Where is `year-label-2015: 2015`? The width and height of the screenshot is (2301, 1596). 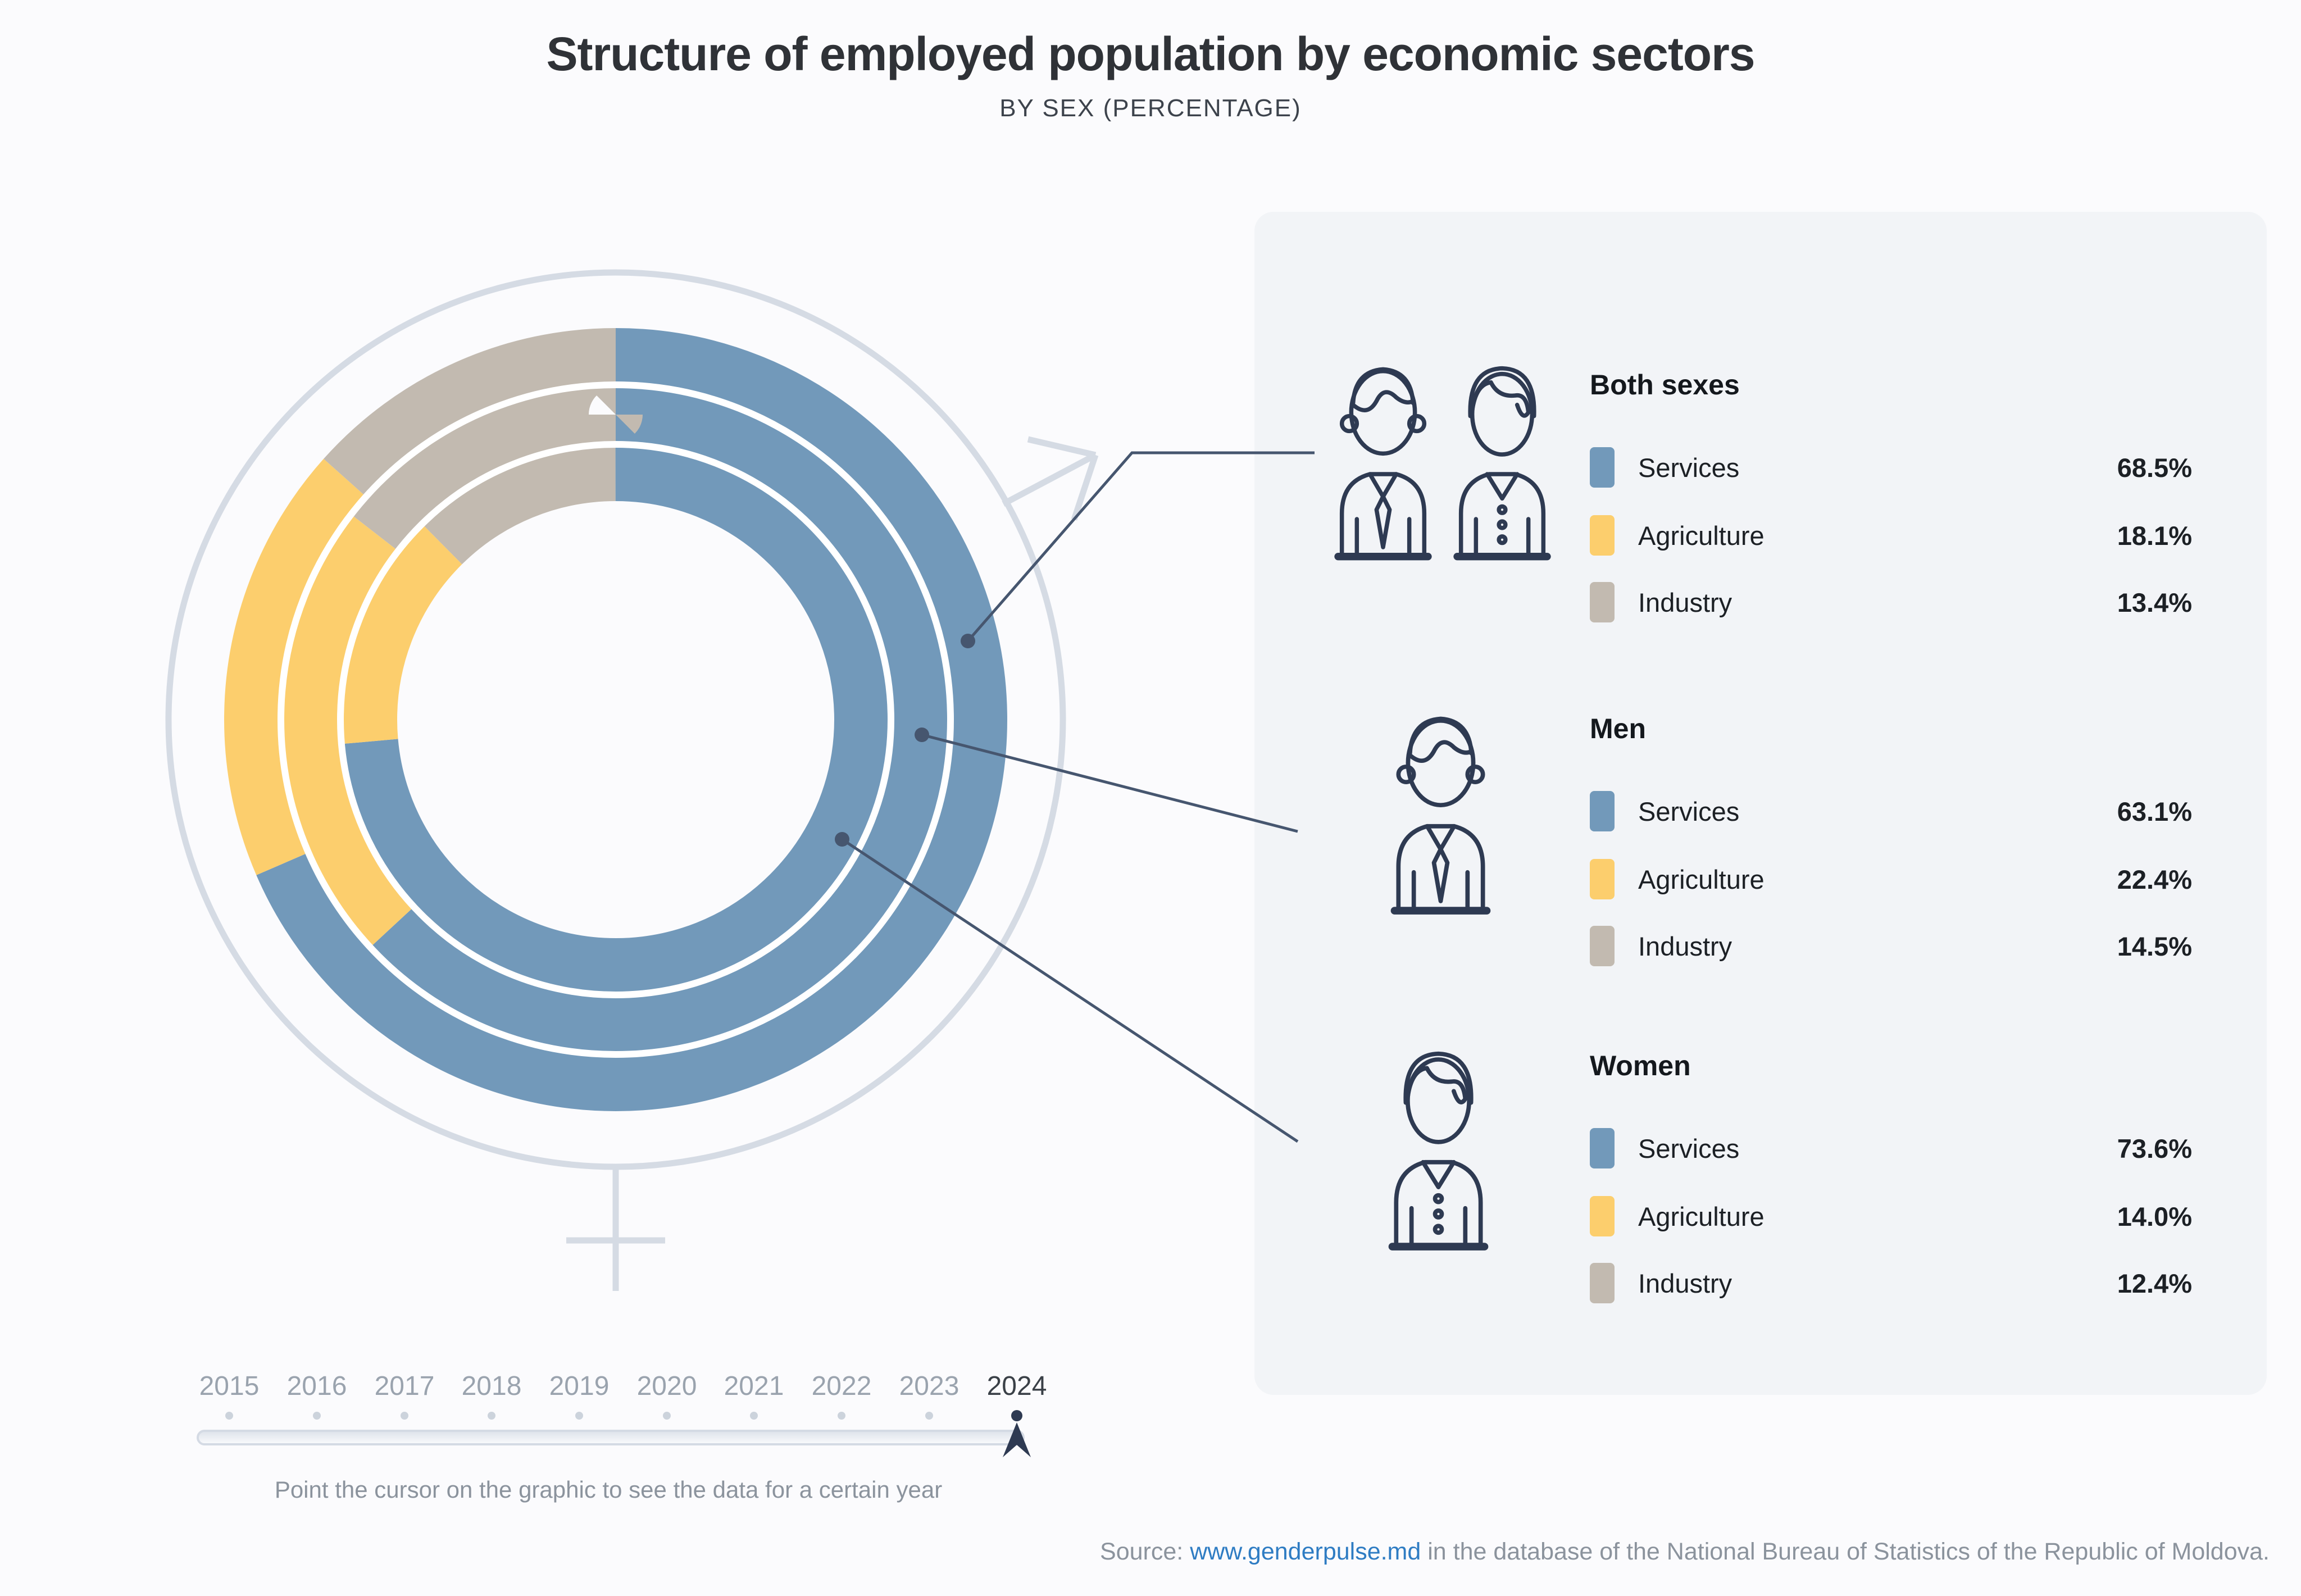
year-label-2015: 2015 is located at coordinates (230, 1386).